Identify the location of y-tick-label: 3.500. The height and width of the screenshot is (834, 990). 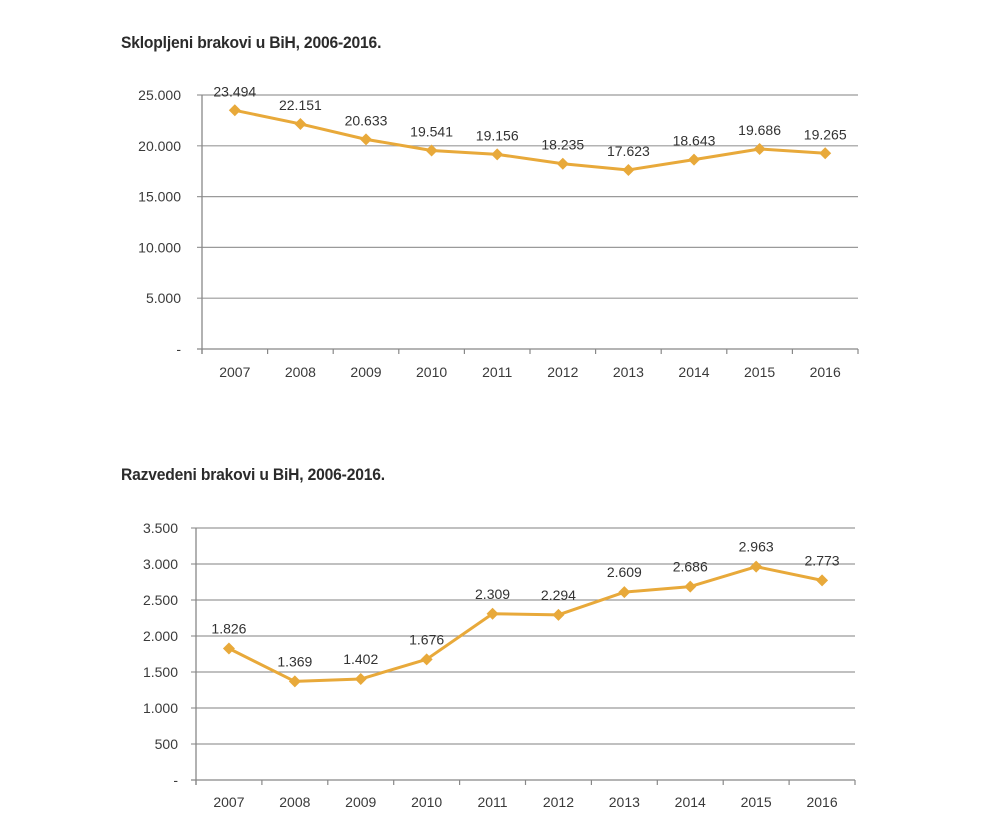
(160, 528).